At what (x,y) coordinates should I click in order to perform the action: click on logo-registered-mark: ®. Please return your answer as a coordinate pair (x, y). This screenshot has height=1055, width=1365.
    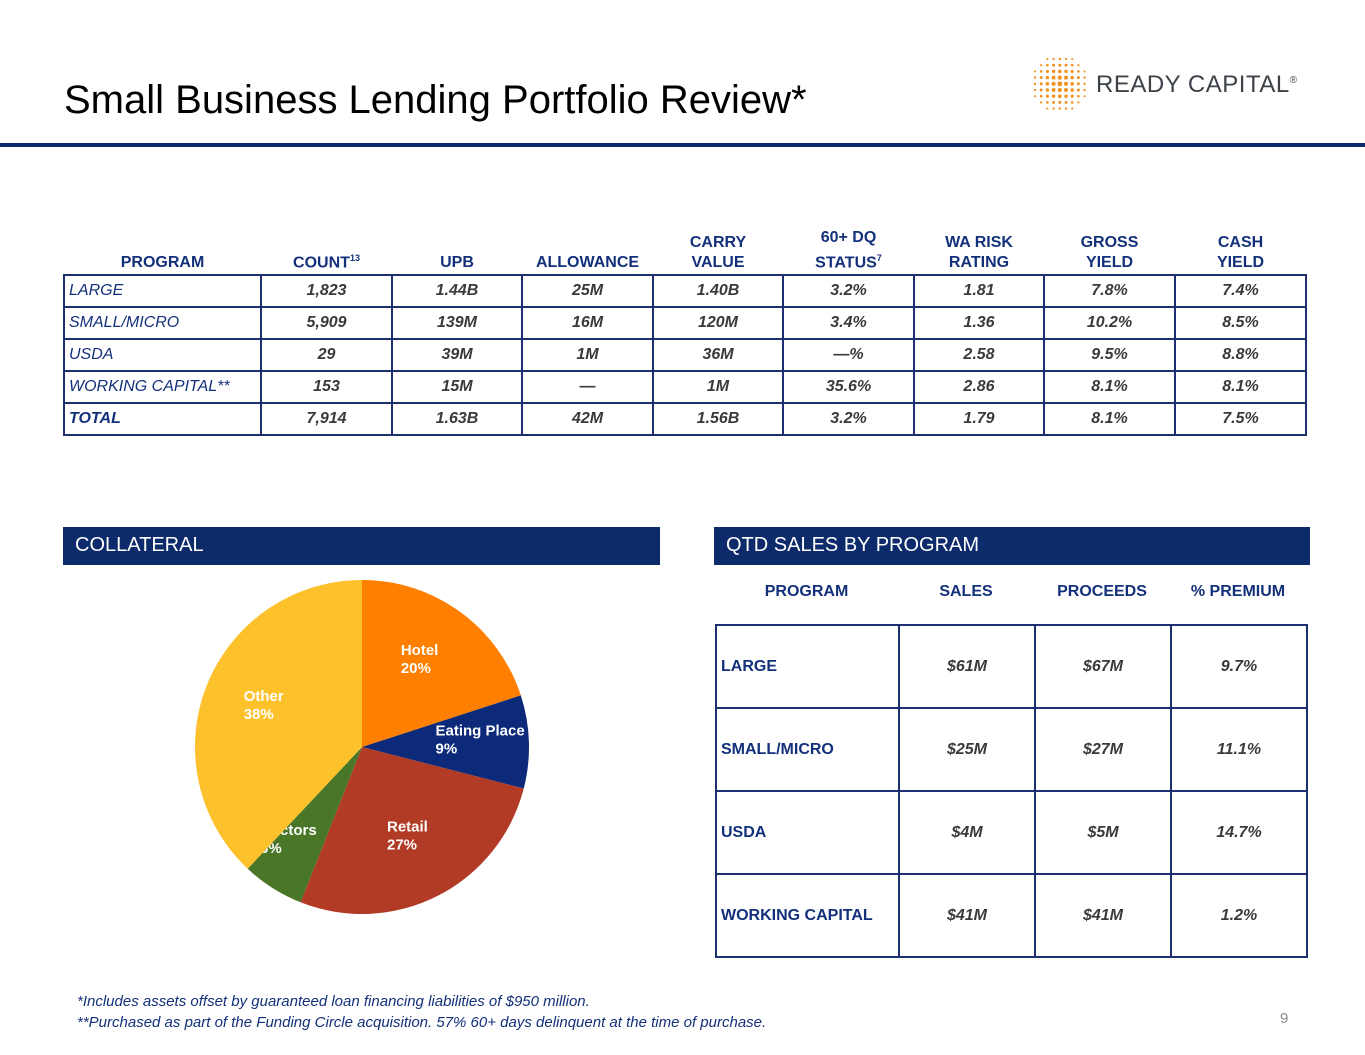
    Looking at the image, I should click on (1293, 80).